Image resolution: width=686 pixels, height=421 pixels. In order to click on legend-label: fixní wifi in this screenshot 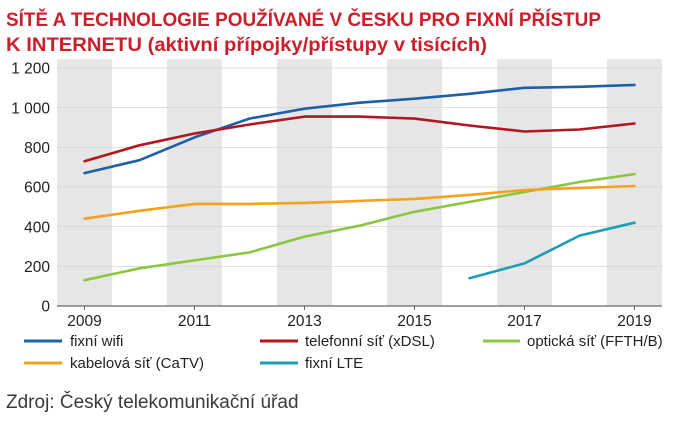, I will do `click(96, 341)`.